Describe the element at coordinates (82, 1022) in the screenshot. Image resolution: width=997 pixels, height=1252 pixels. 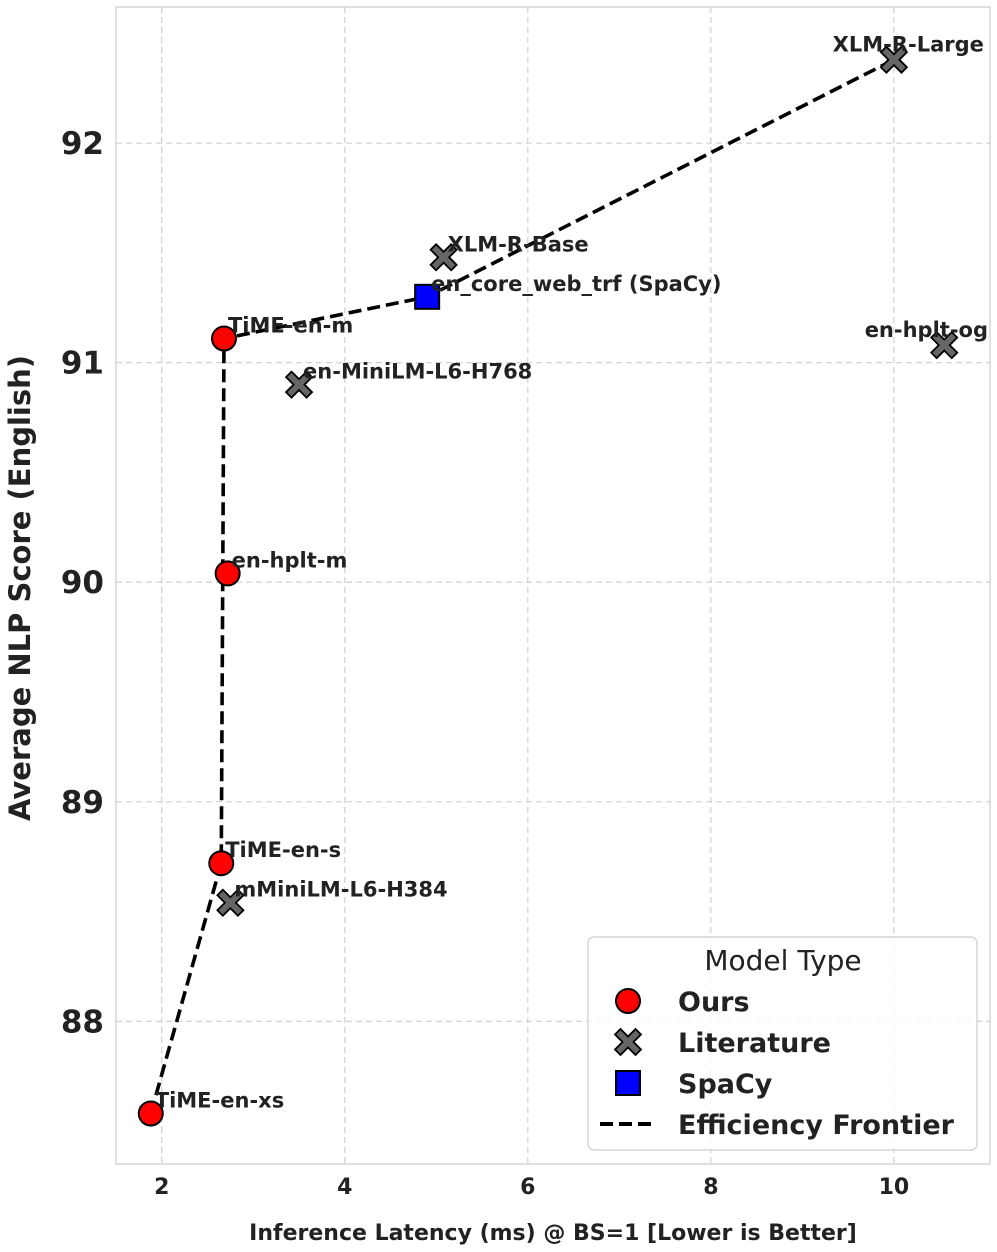
I see `y-tick-label: 88` at that location.